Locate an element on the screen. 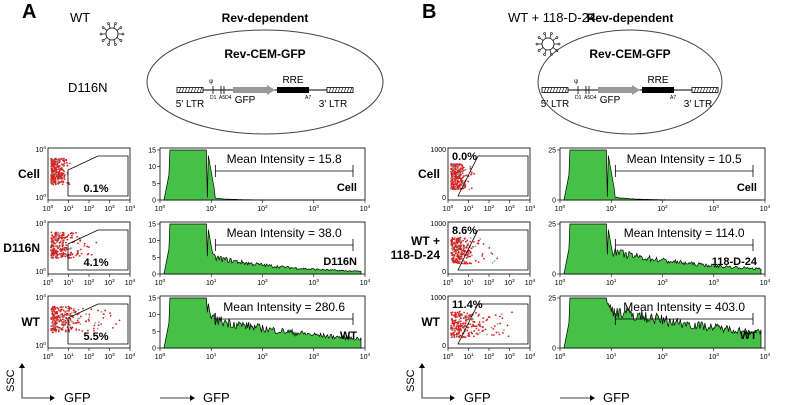 The image size is (800, 405). axis-arrow is located at coordinates (35, 383).